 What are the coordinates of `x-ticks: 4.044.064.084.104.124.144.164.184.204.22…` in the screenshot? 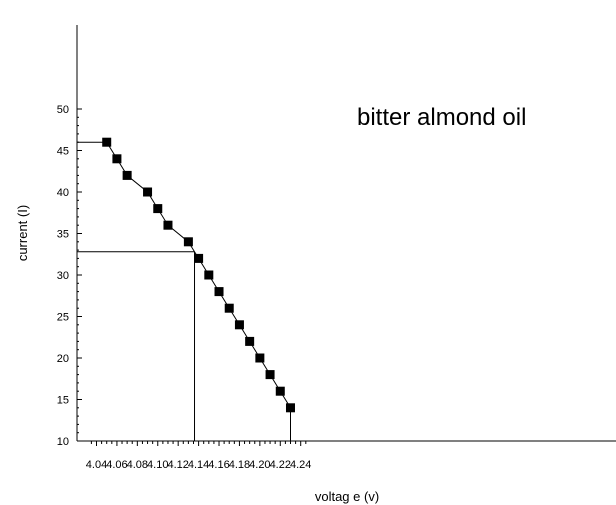 It's located at (198, 456).